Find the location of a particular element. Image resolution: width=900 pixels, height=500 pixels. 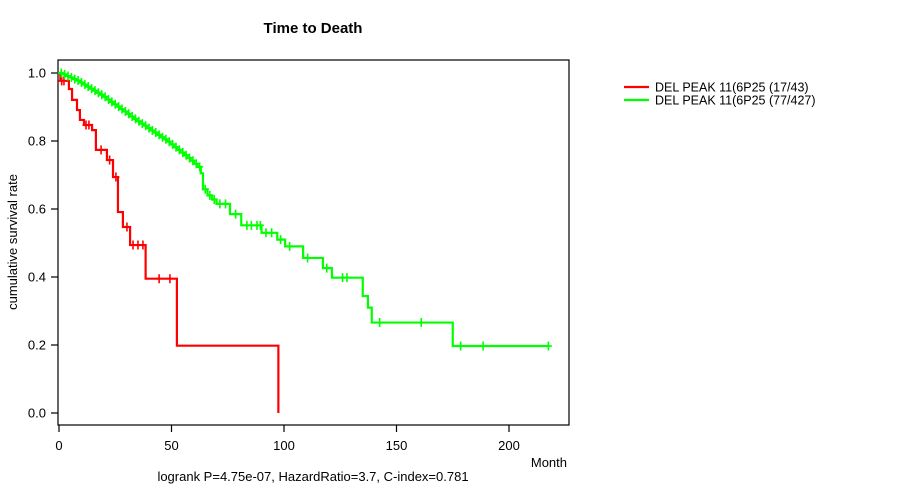

y-tick-label: 0.2 is located at coordinates (37, 345).